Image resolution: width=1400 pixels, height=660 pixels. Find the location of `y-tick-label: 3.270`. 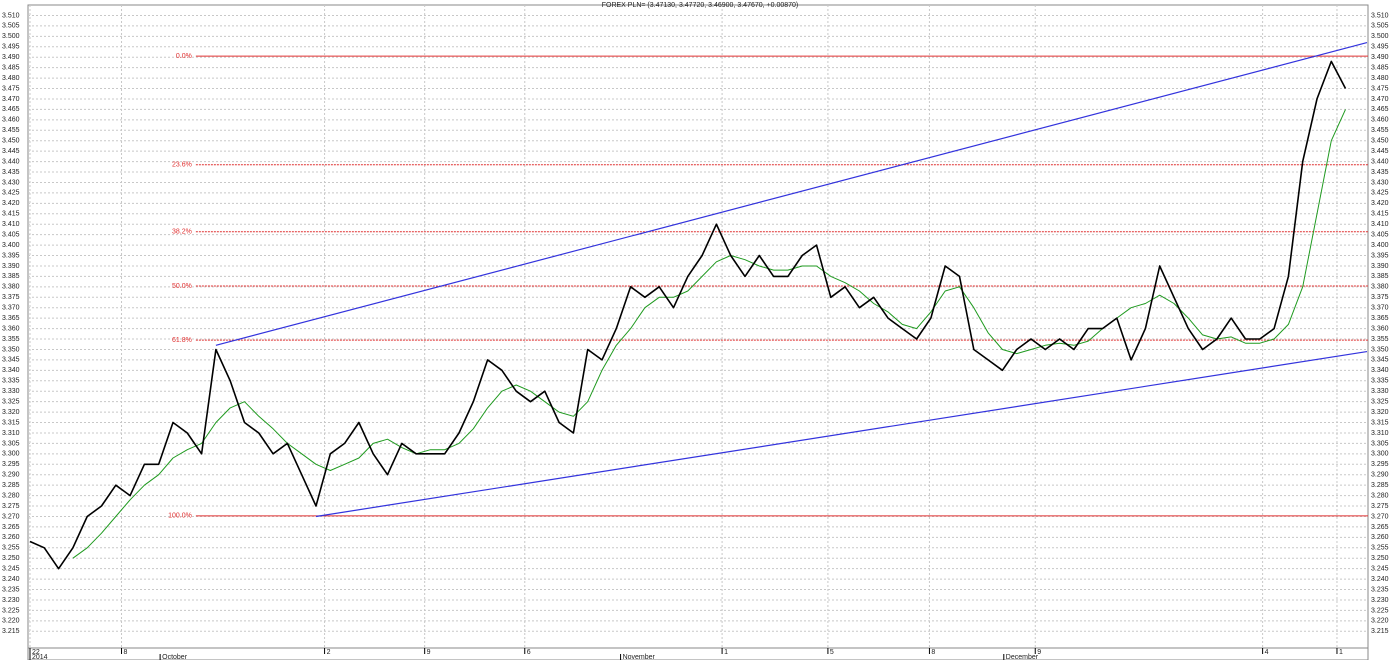

y-tick-label: 3.270 is located at coordinates (11, 516).